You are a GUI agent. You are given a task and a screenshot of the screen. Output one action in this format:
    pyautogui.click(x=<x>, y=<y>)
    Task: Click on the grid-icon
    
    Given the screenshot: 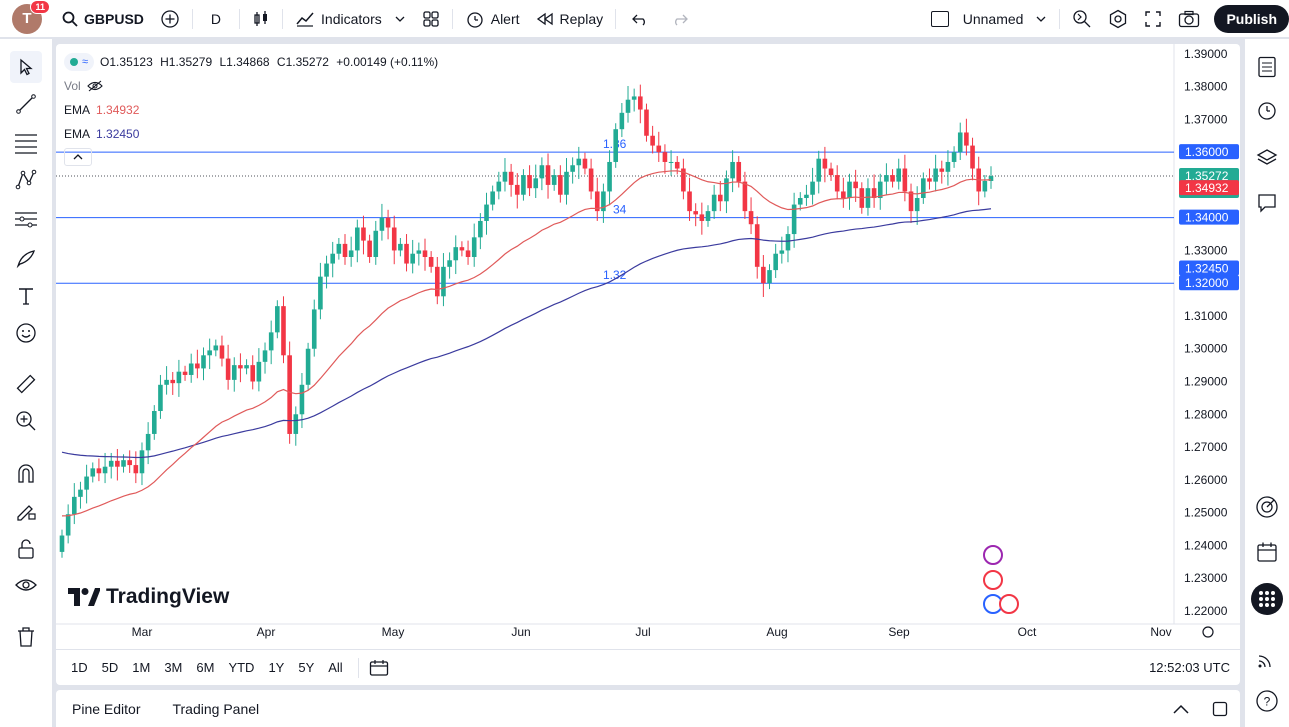 What is the action you would take?
    pyautogui.click(x=431, y=18)
    